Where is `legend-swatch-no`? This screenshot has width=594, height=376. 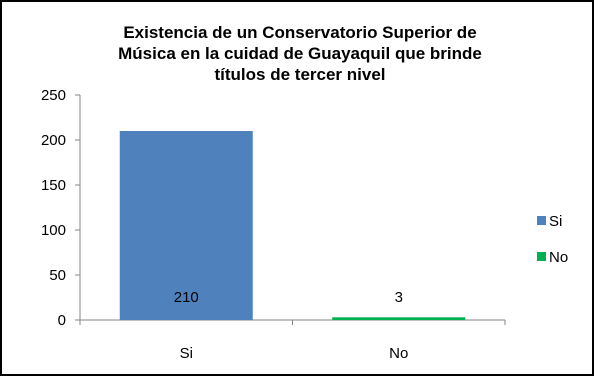
legend-swatch-no is located at coordinates (541, 256).